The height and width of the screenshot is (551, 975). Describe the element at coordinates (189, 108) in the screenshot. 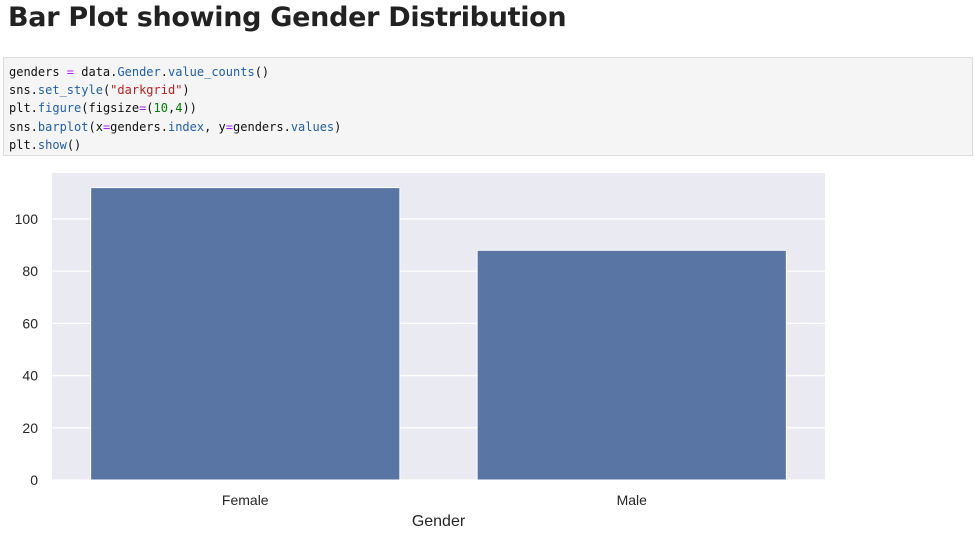

I see `code-token: ))` at that location.